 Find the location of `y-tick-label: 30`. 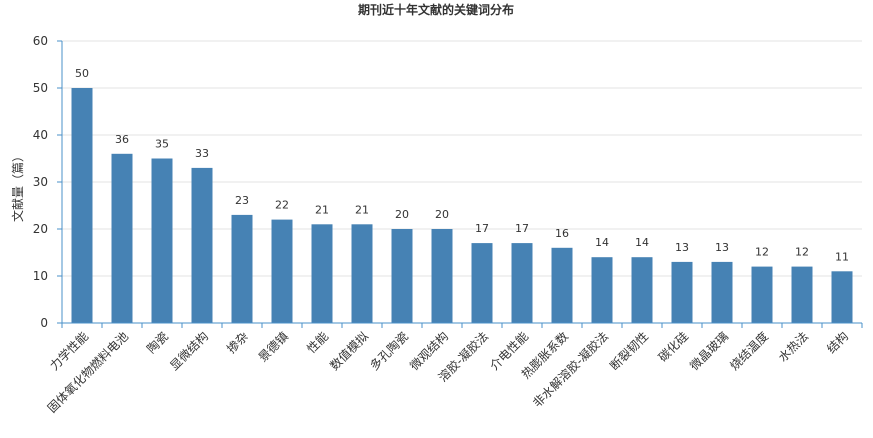

y-tick-label: 30 is located at coordinates (40, 182).